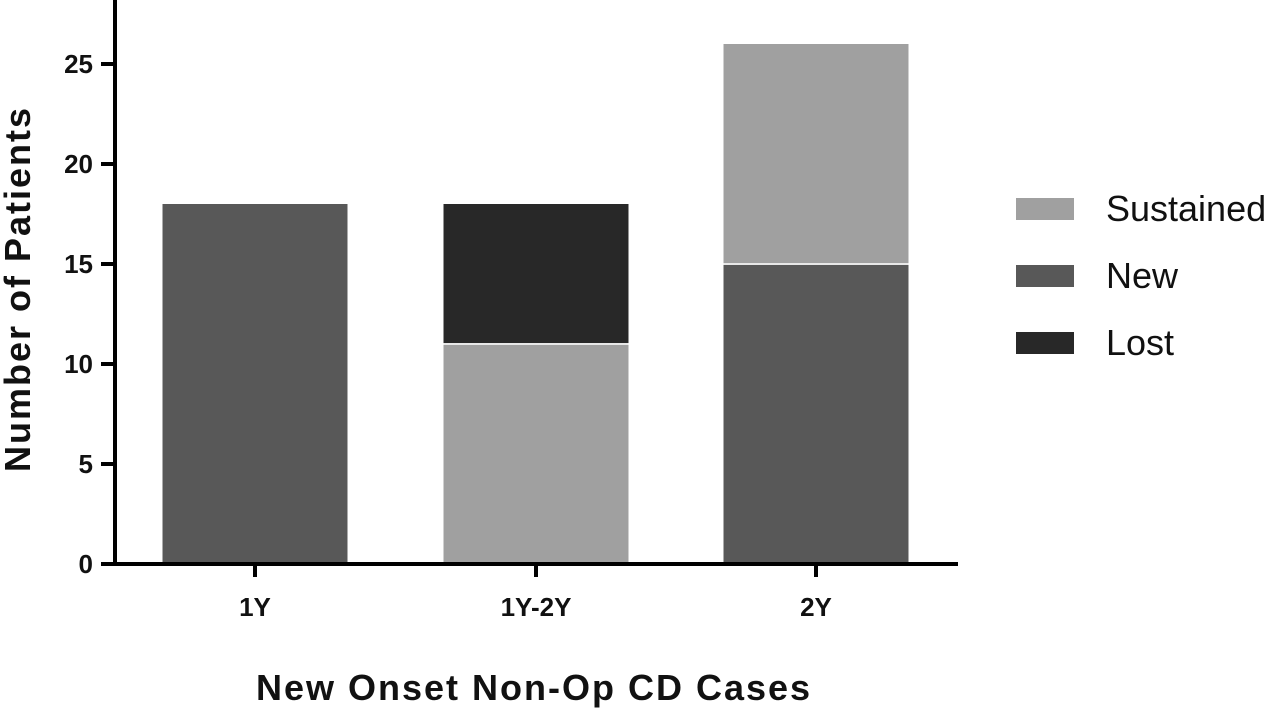  What do you see at coordinates (534, 687) in the screenshot?
I see `x-axis-title: New Onset Non-Op CD Cases` at bounding box center [534, 687].